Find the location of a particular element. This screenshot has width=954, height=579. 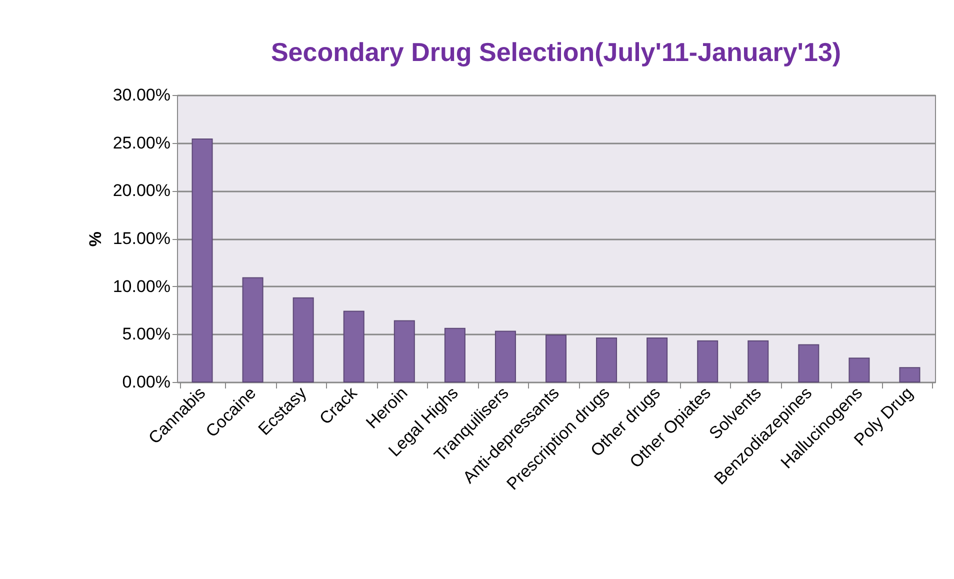

chart-title: Secondary Drug Selection(July'11-January'13) is located at coordinates (556, 52).